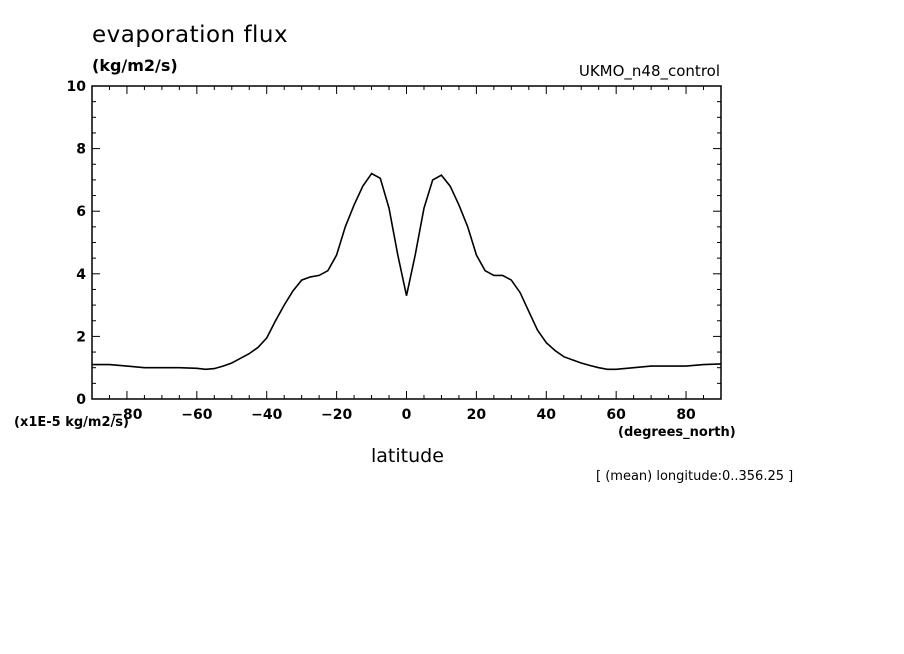 The width and height of the screenshot is (904, 654). Describe the element at coordinates (695, 476) in the screenshot. I see `footnote: [ (mean) longitude:0..356.25 ]` at that location.